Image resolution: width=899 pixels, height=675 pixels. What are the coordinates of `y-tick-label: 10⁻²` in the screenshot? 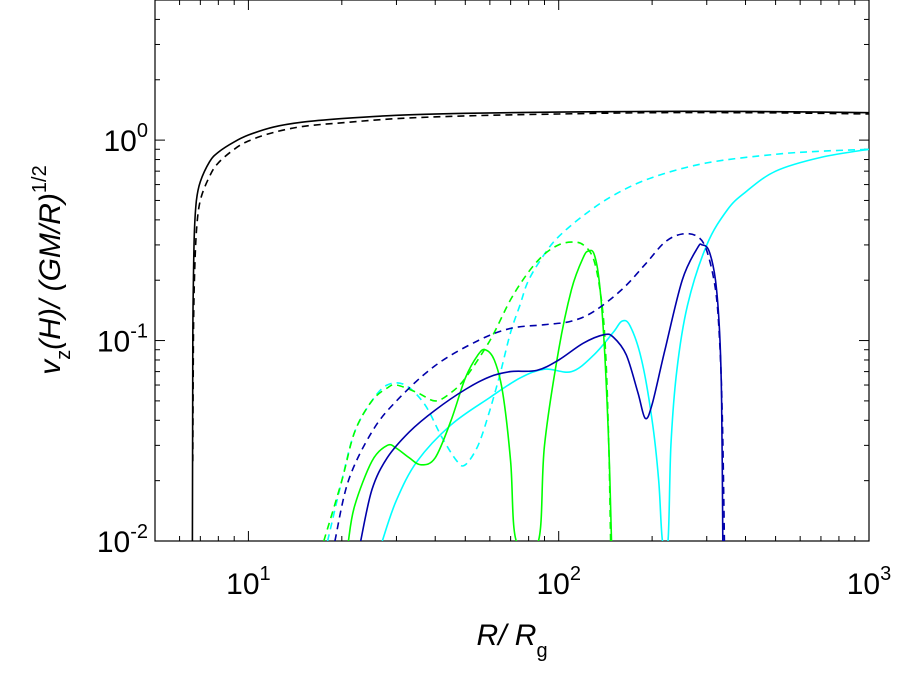 It's located at (122, 540).